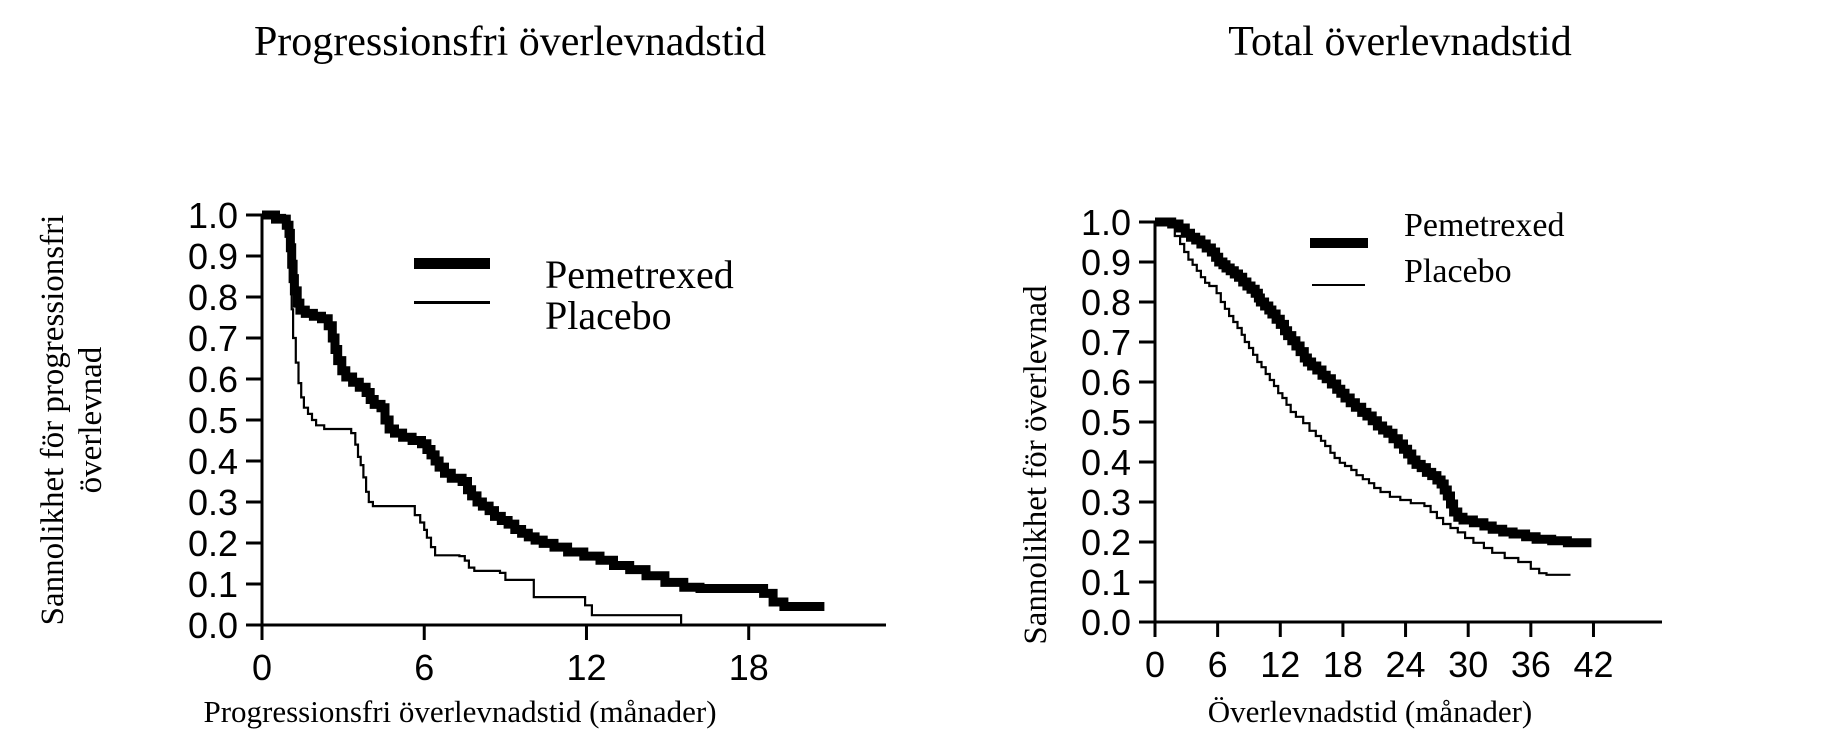  What do you see at coordinates (213, 625) in the screenshot?
I see `y-tick-label-0: 0.0` at bounding box center [213, 625].